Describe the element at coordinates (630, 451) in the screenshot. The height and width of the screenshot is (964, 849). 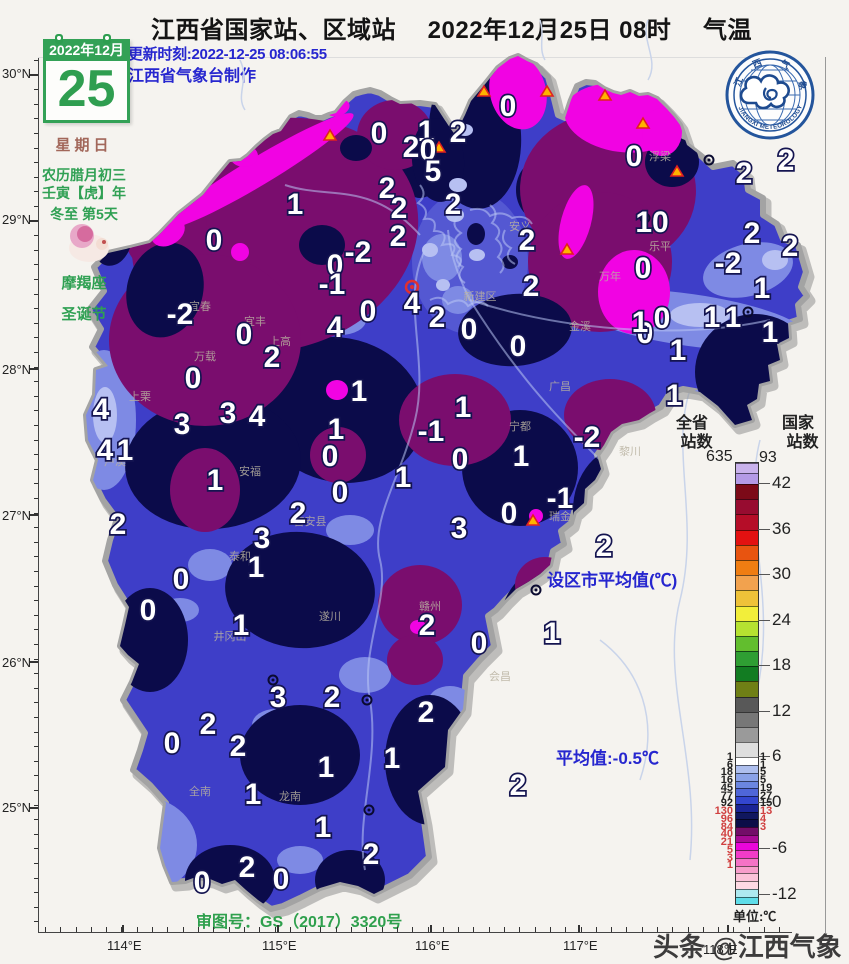
I see `svg-text: 黎川` at that location.